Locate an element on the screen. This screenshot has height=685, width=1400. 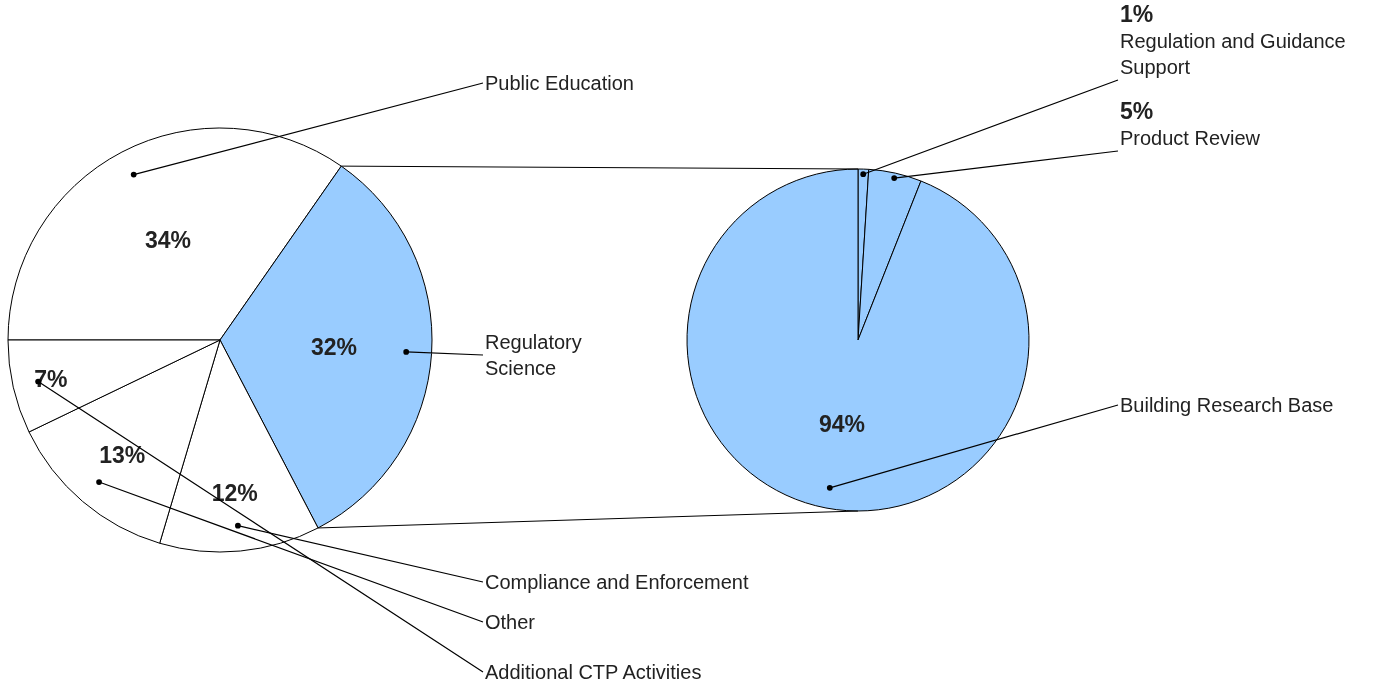
data-label: 34% is located at coordinates (168, 240).